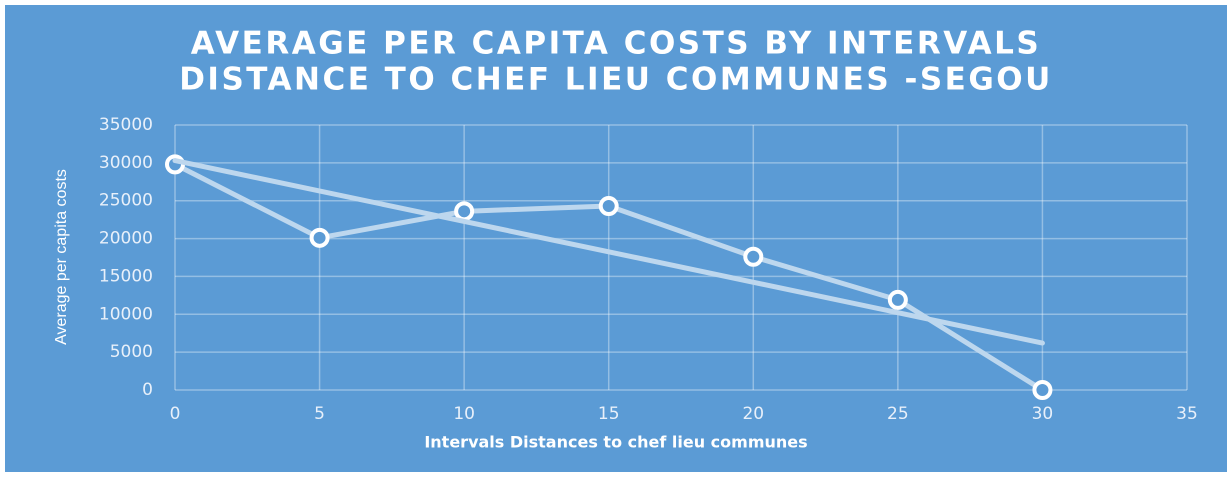 The width and height of the screenshot is (1232, 481). Describe the element at coordinates (609, 414) in the screenshot. I see `x-tick-label: 15` at that location.